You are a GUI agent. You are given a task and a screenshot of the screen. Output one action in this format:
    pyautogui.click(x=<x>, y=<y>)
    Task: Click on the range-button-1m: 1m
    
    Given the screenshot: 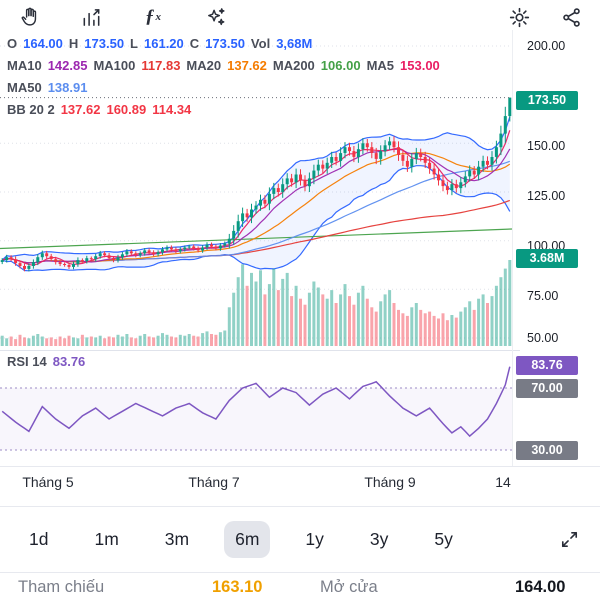 What is the action you would take?
    pyautogui.click(x=106, y=539)
    